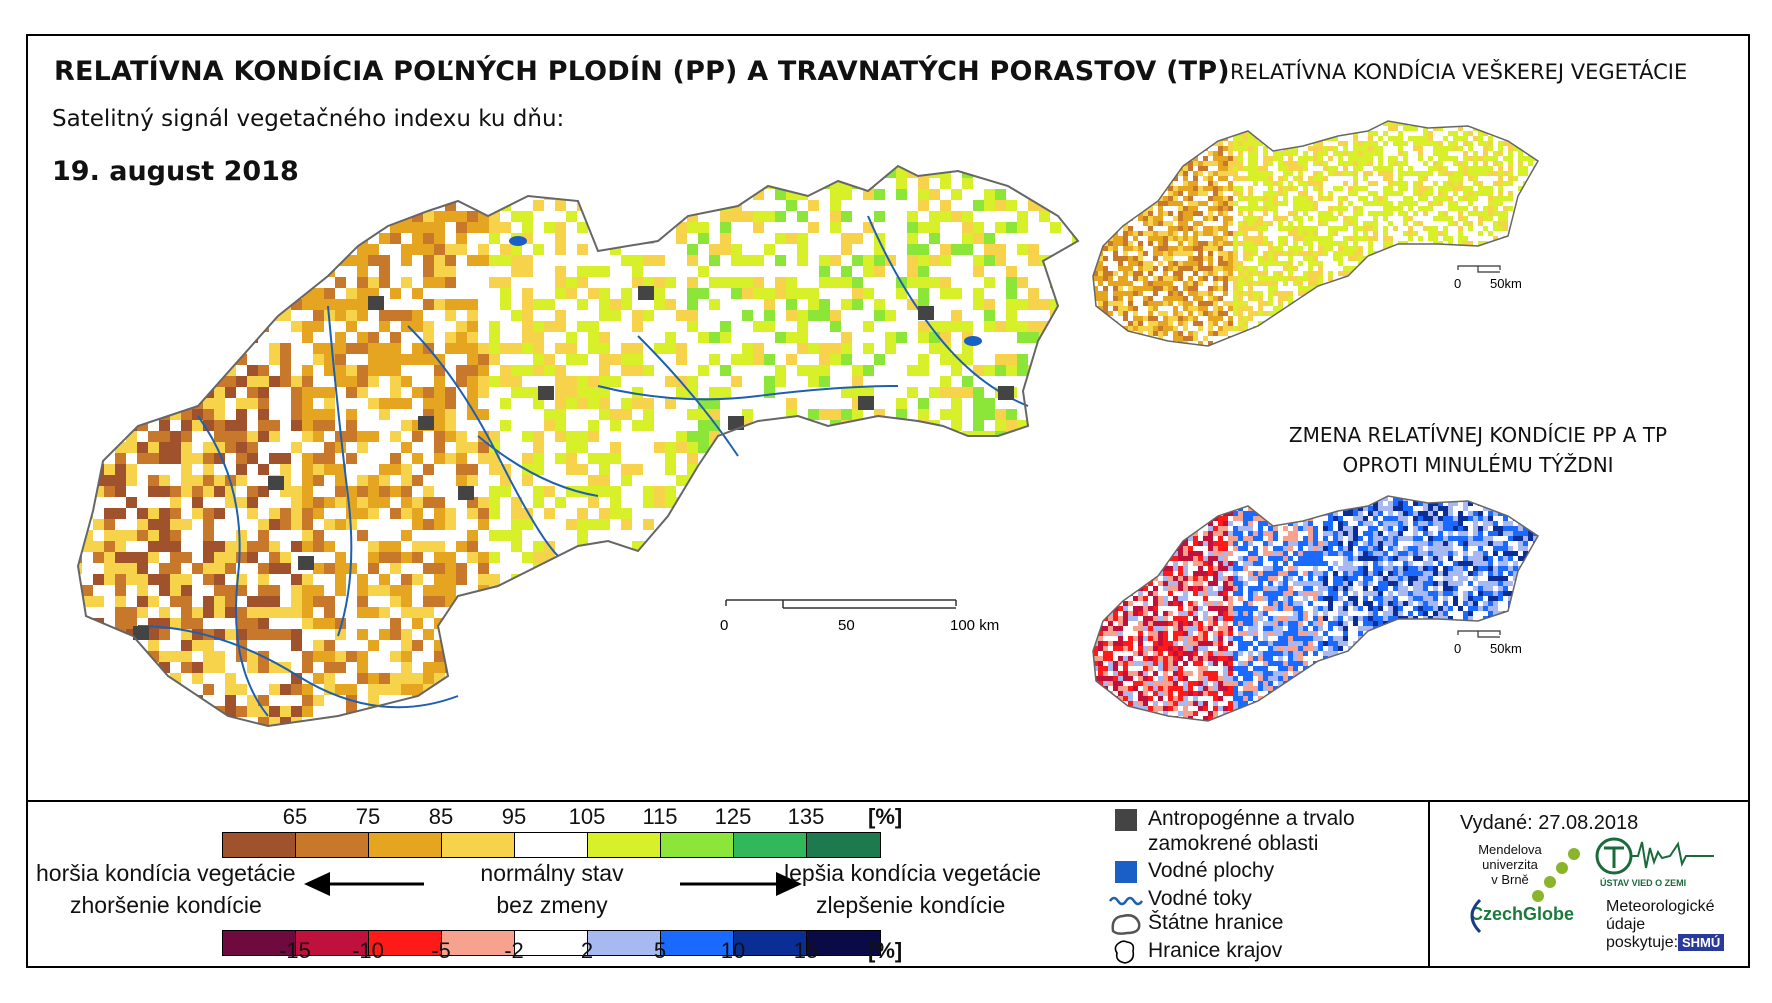 The image size is (1772, 1003). What do you see at coordinates (724, 625) in the screenshot?
I see `scale-label-0: 0` at bounding box center [724, 625].